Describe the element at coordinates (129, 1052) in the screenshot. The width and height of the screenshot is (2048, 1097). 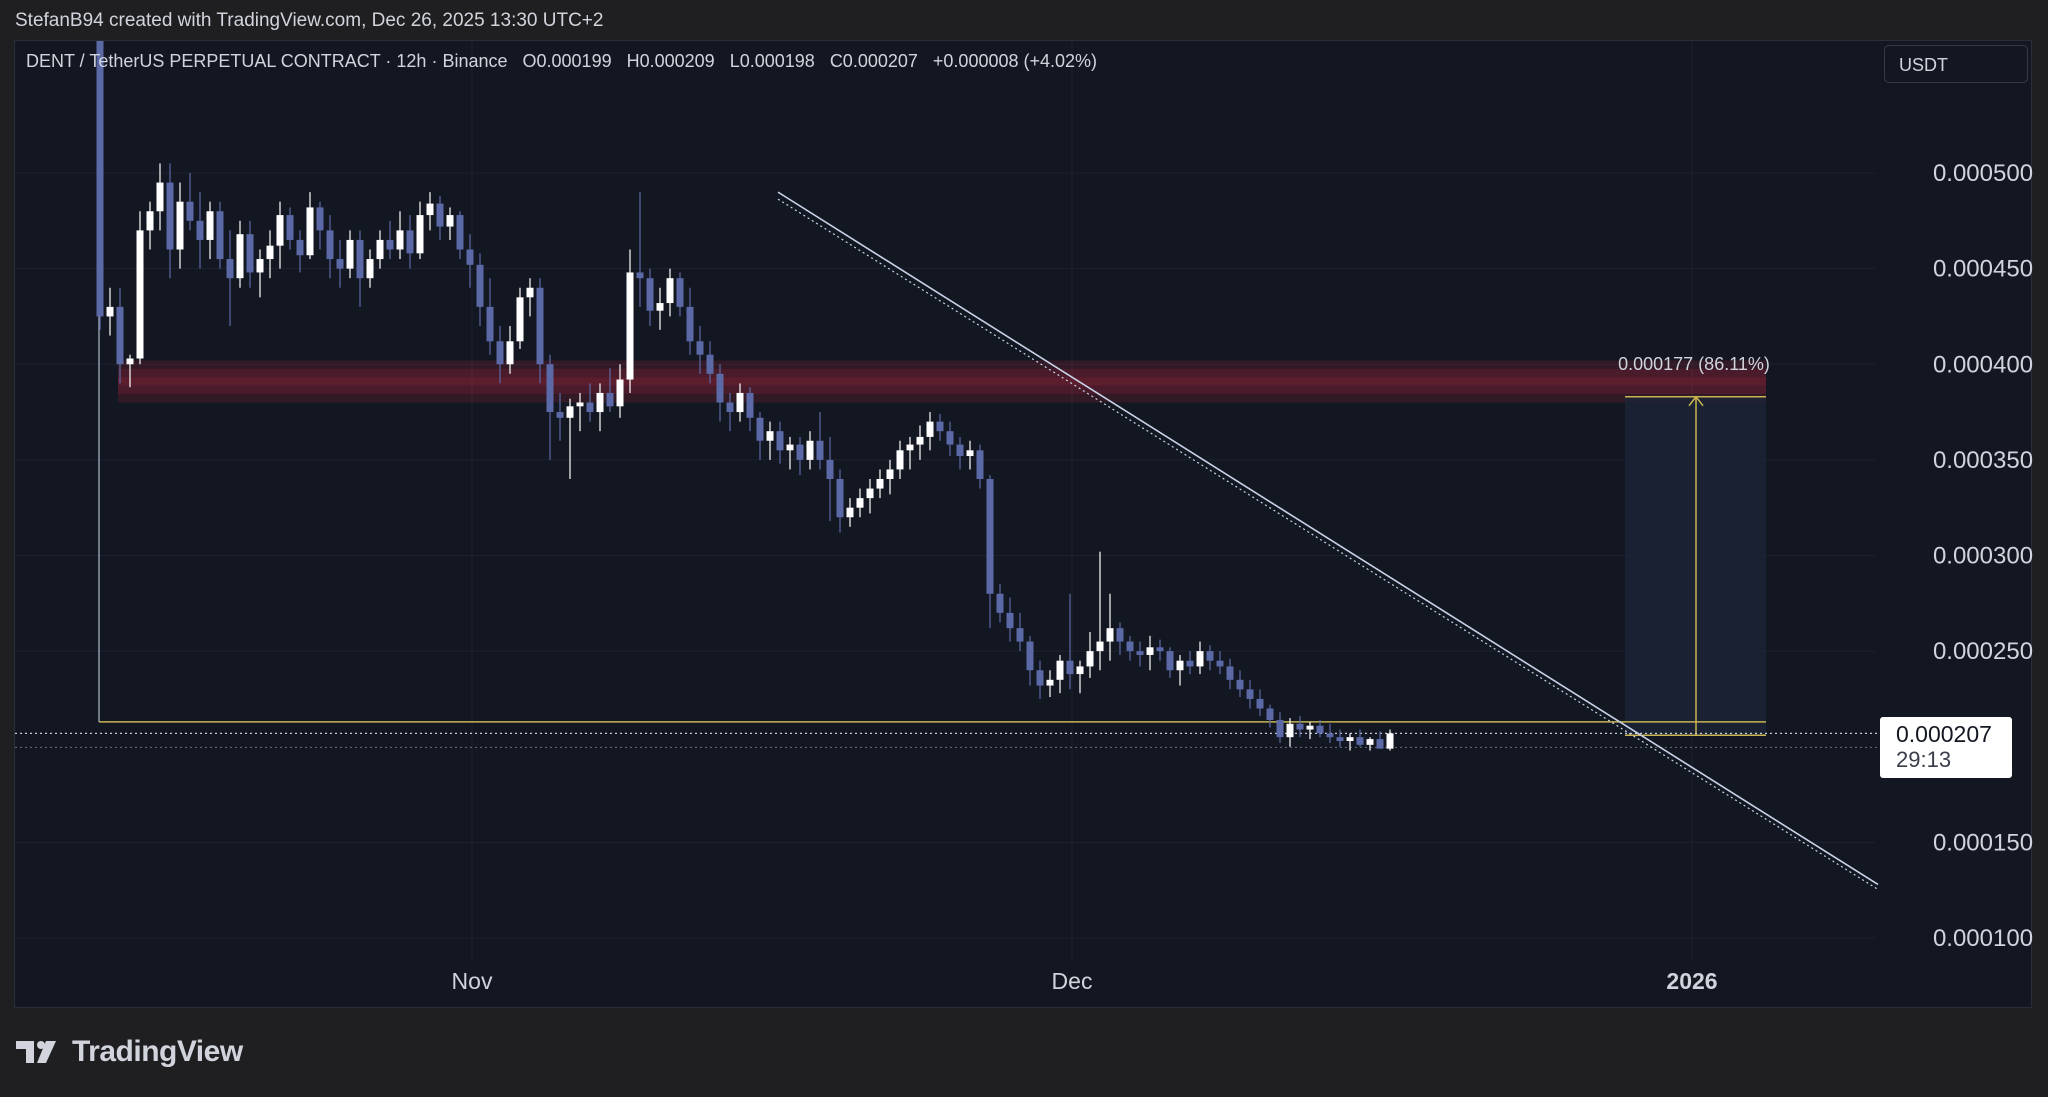
I see `tradingview-brand: TradingView` at that location.